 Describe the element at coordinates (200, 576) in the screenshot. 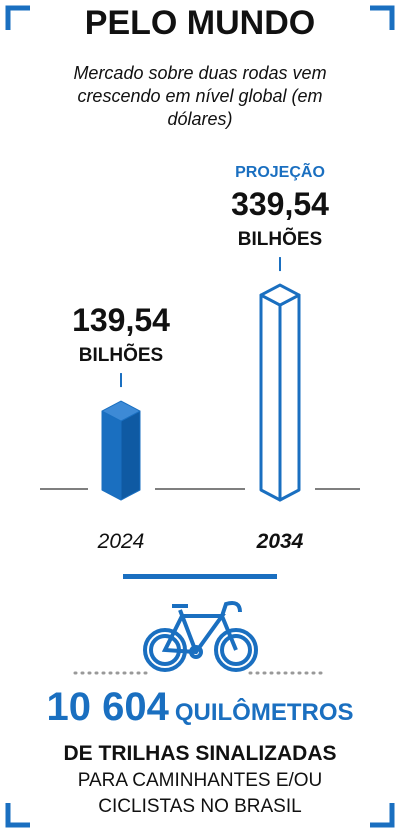

I see `divider` at that location.